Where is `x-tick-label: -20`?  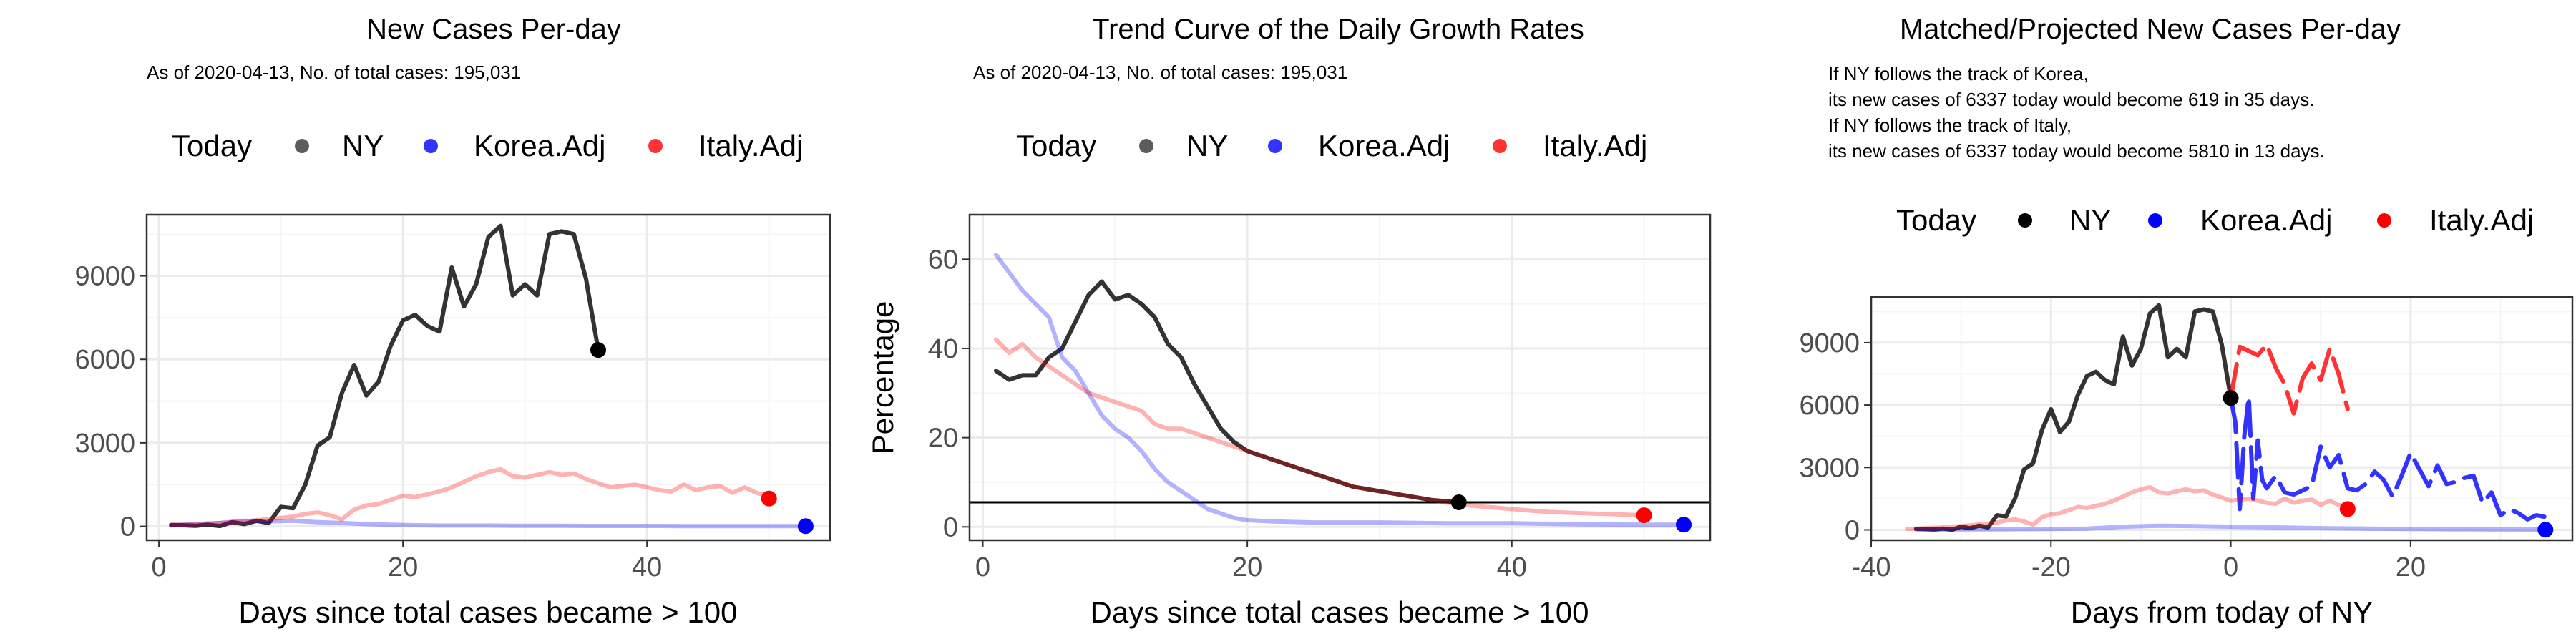
x-tick-label: -20 is located at coordinates (2051, 567).